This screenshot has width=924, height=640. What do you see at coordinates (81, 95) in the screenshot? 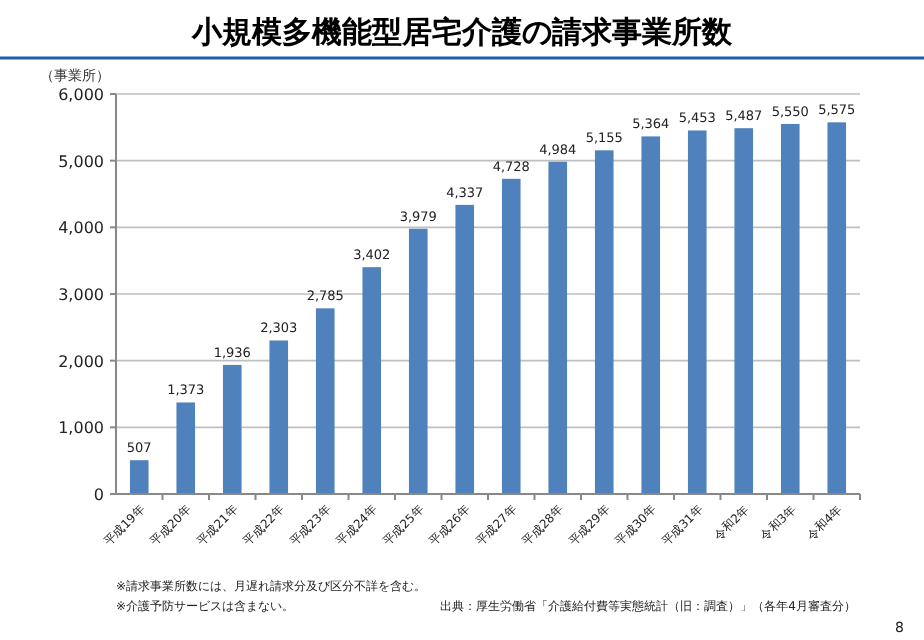
I see `y-tick-label: 6,000` at bounding box center [81, 95].